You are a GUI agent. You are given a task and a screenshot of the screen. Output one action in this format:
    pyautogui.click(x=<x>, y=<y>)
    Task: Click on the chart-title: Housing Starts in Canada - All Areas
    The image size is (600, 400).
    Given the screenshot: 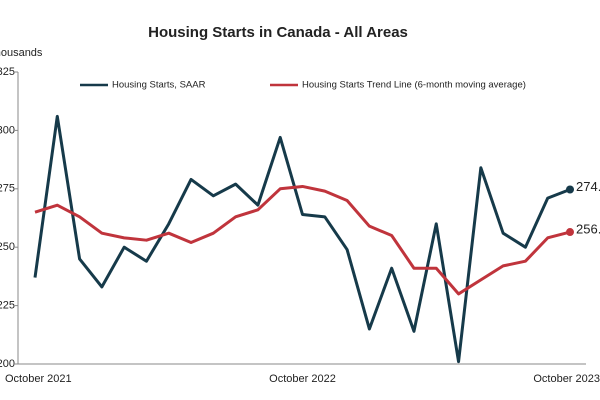 What is the action you would take?
    pyautogui.click(x=278, y=32)
    